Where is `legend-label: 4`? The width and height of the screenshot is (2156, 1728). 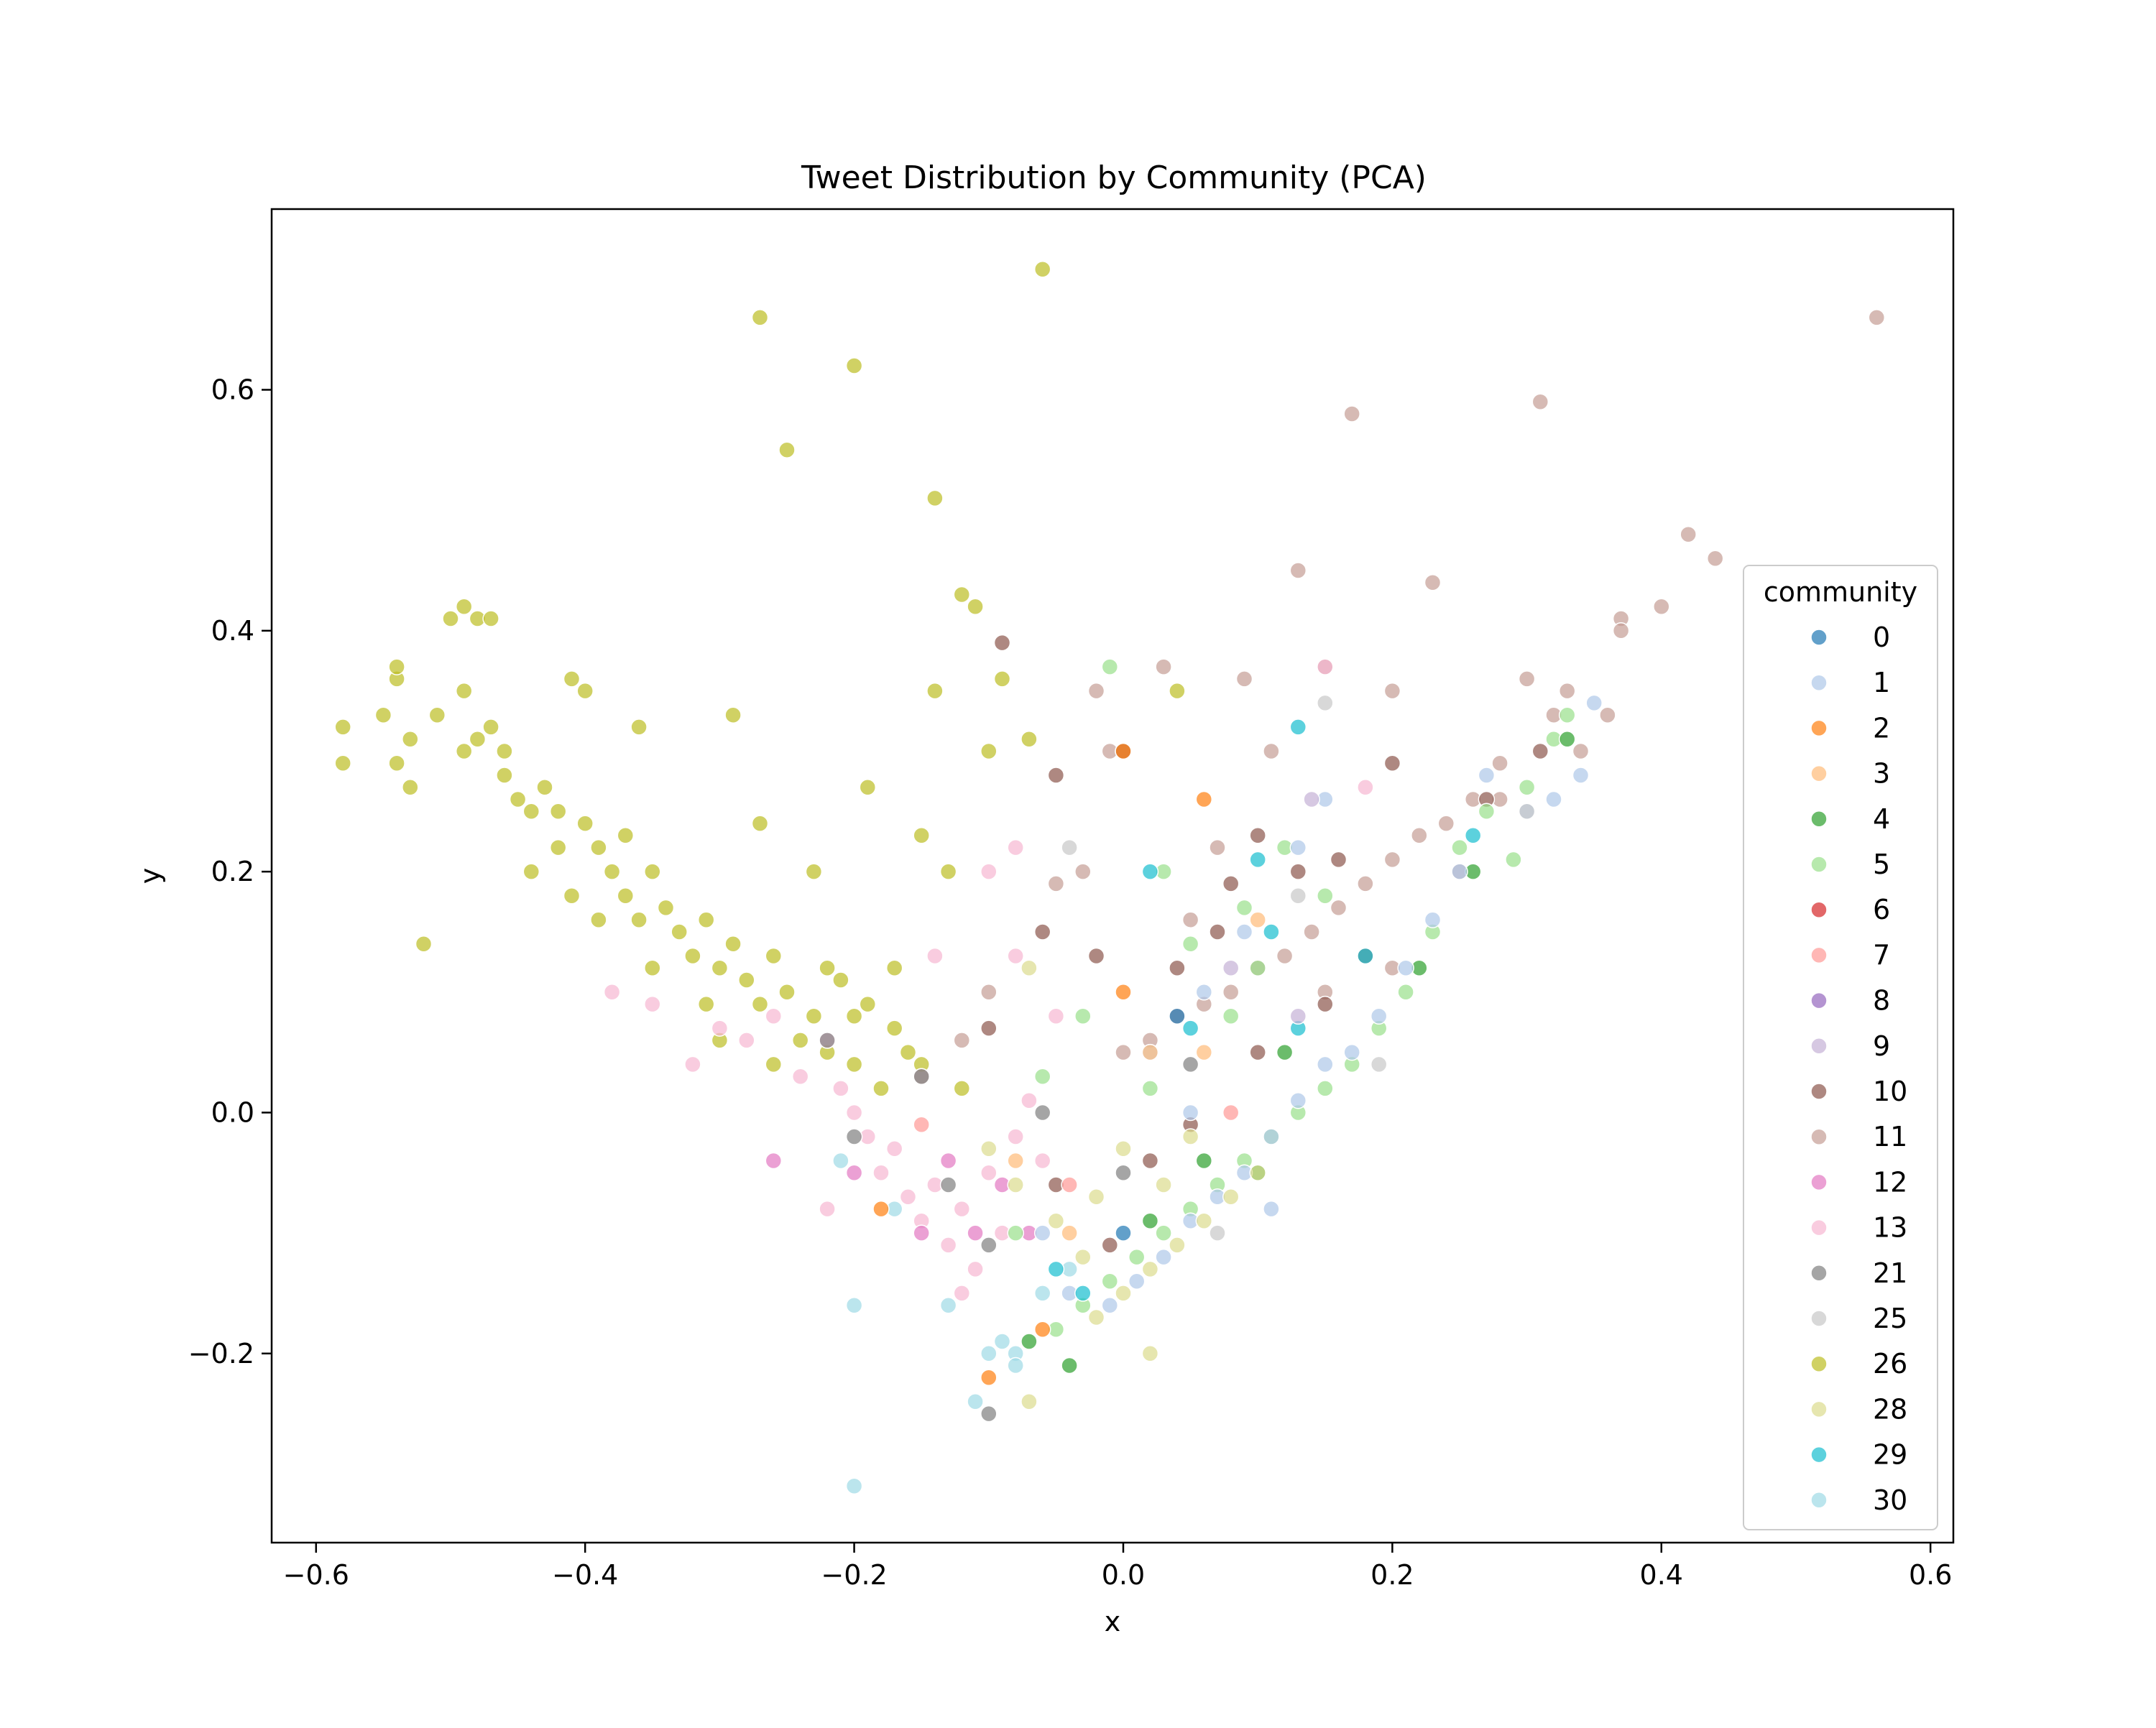
legend-label: 4 is located at coordinates (1881, 819).